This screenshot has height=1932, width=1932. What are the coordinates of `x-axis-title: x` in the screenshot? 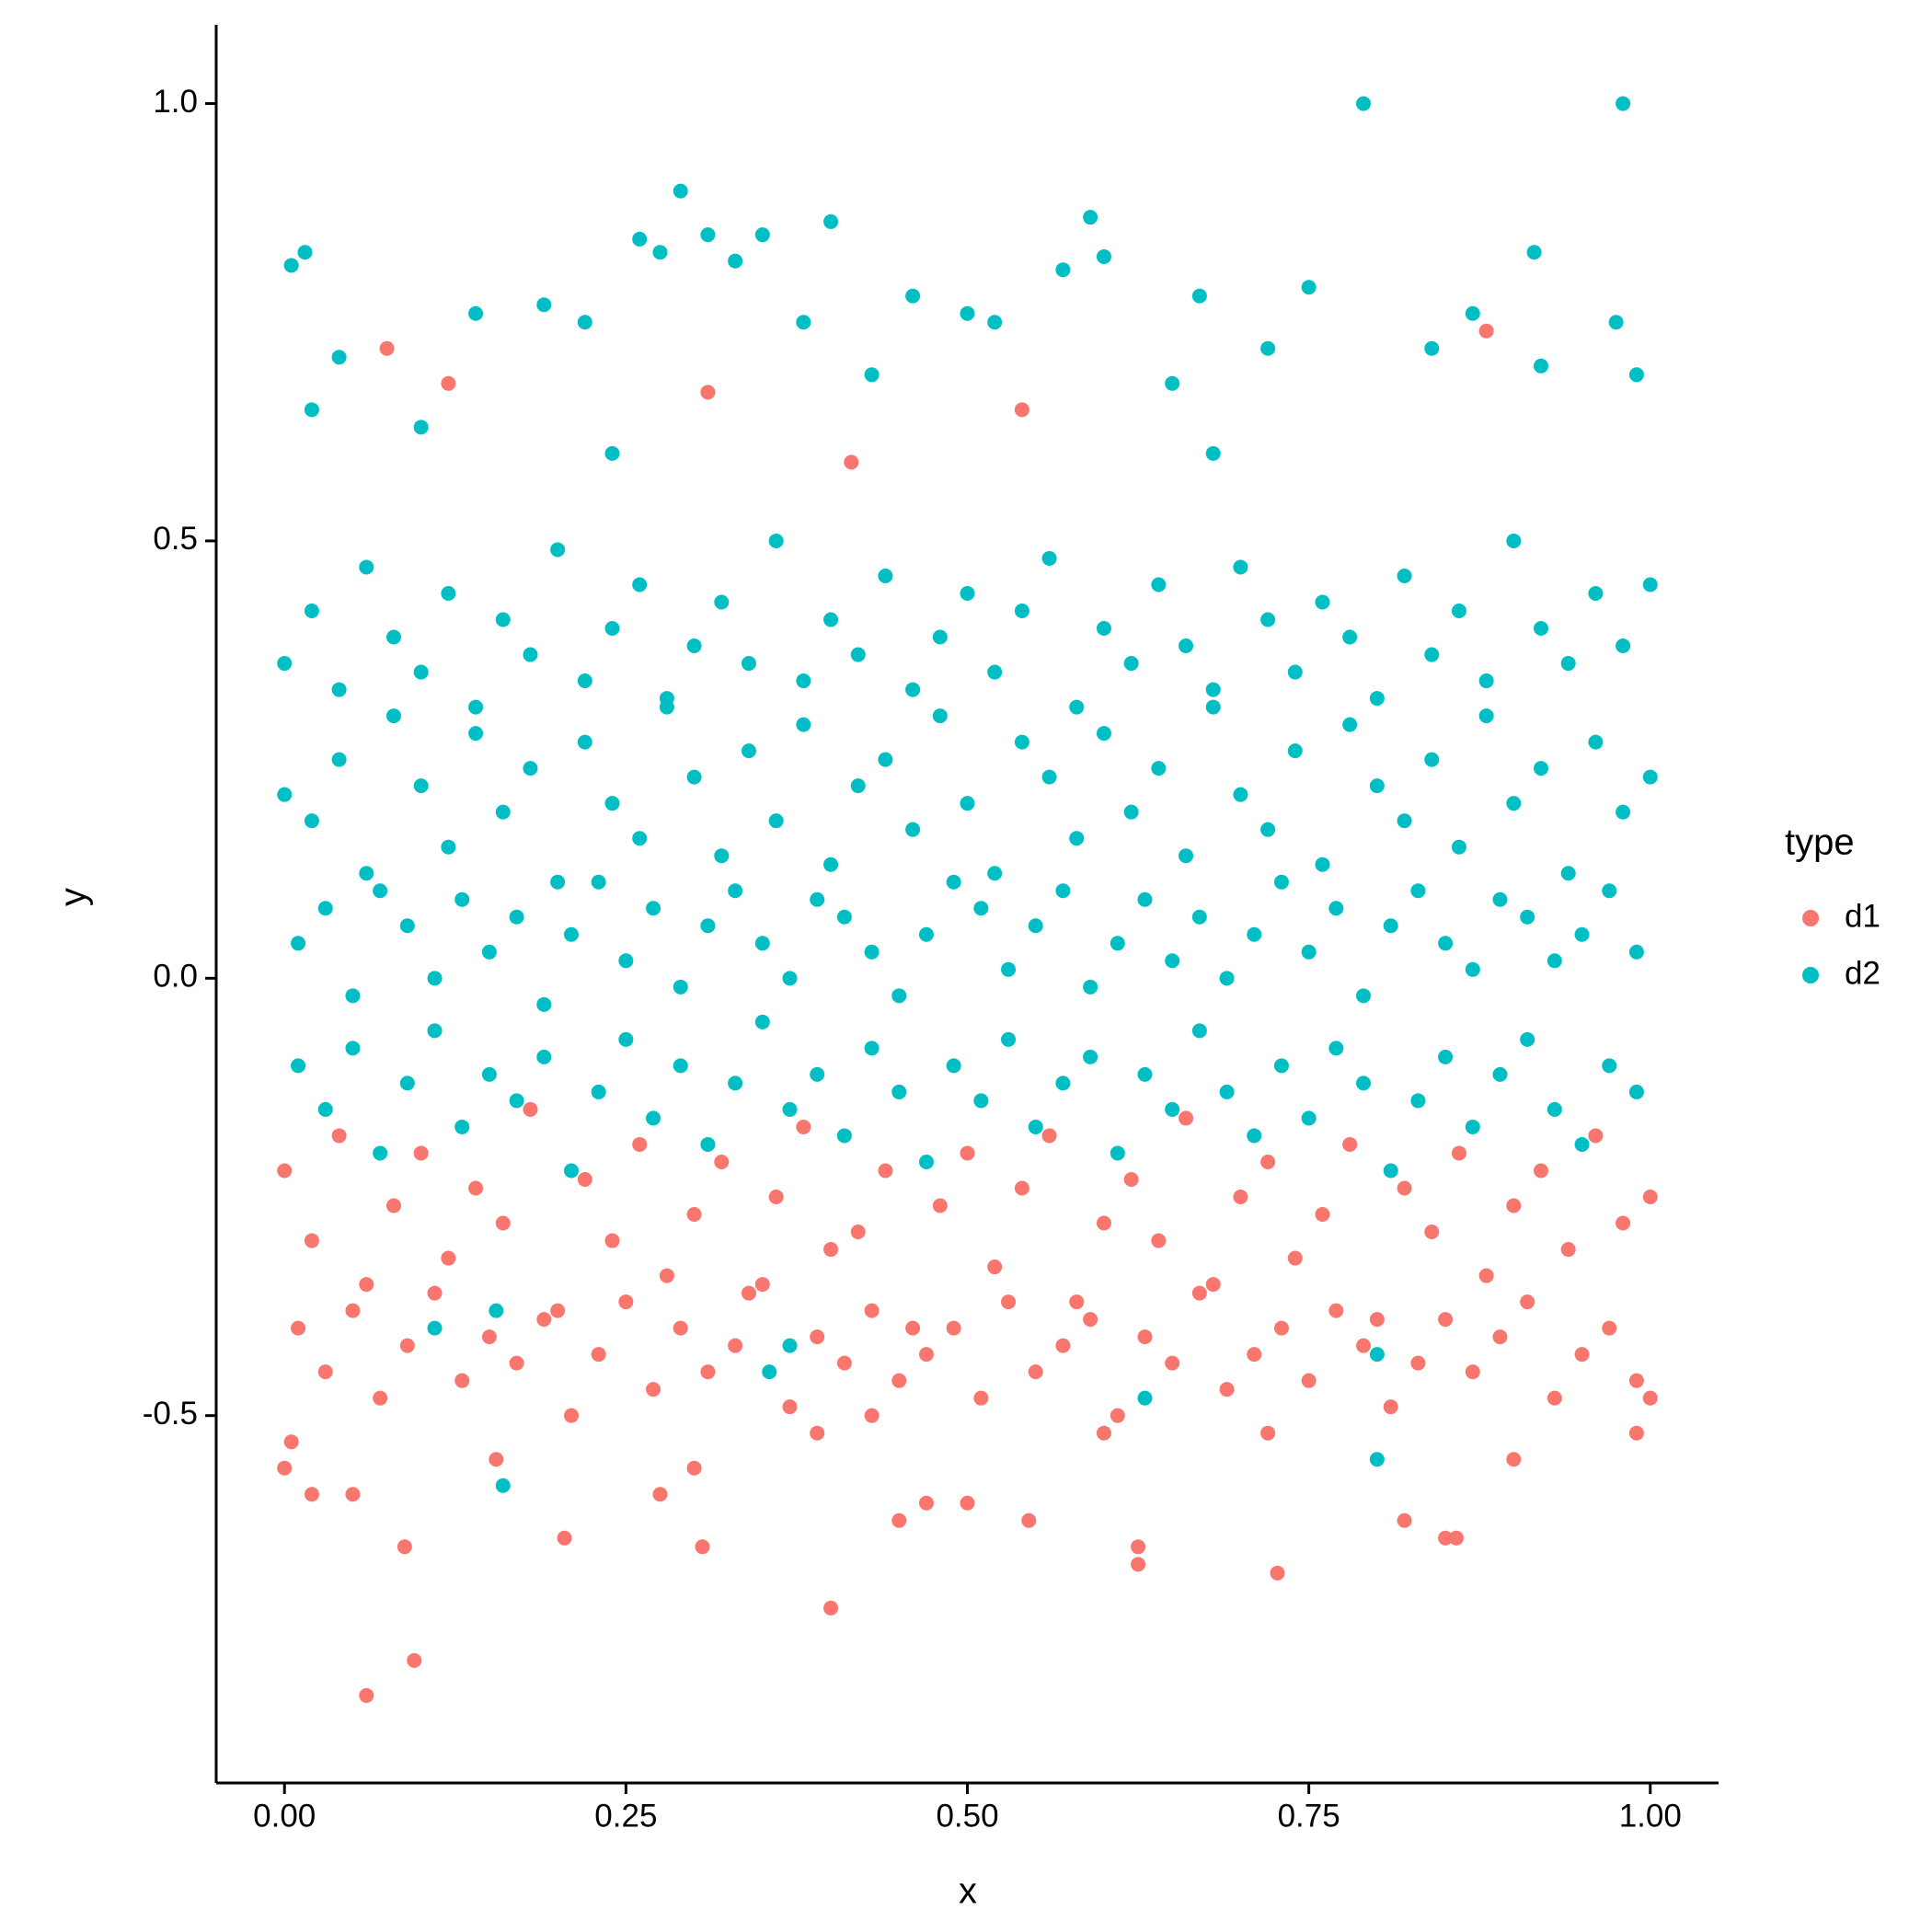 It's located at (968, 1891).